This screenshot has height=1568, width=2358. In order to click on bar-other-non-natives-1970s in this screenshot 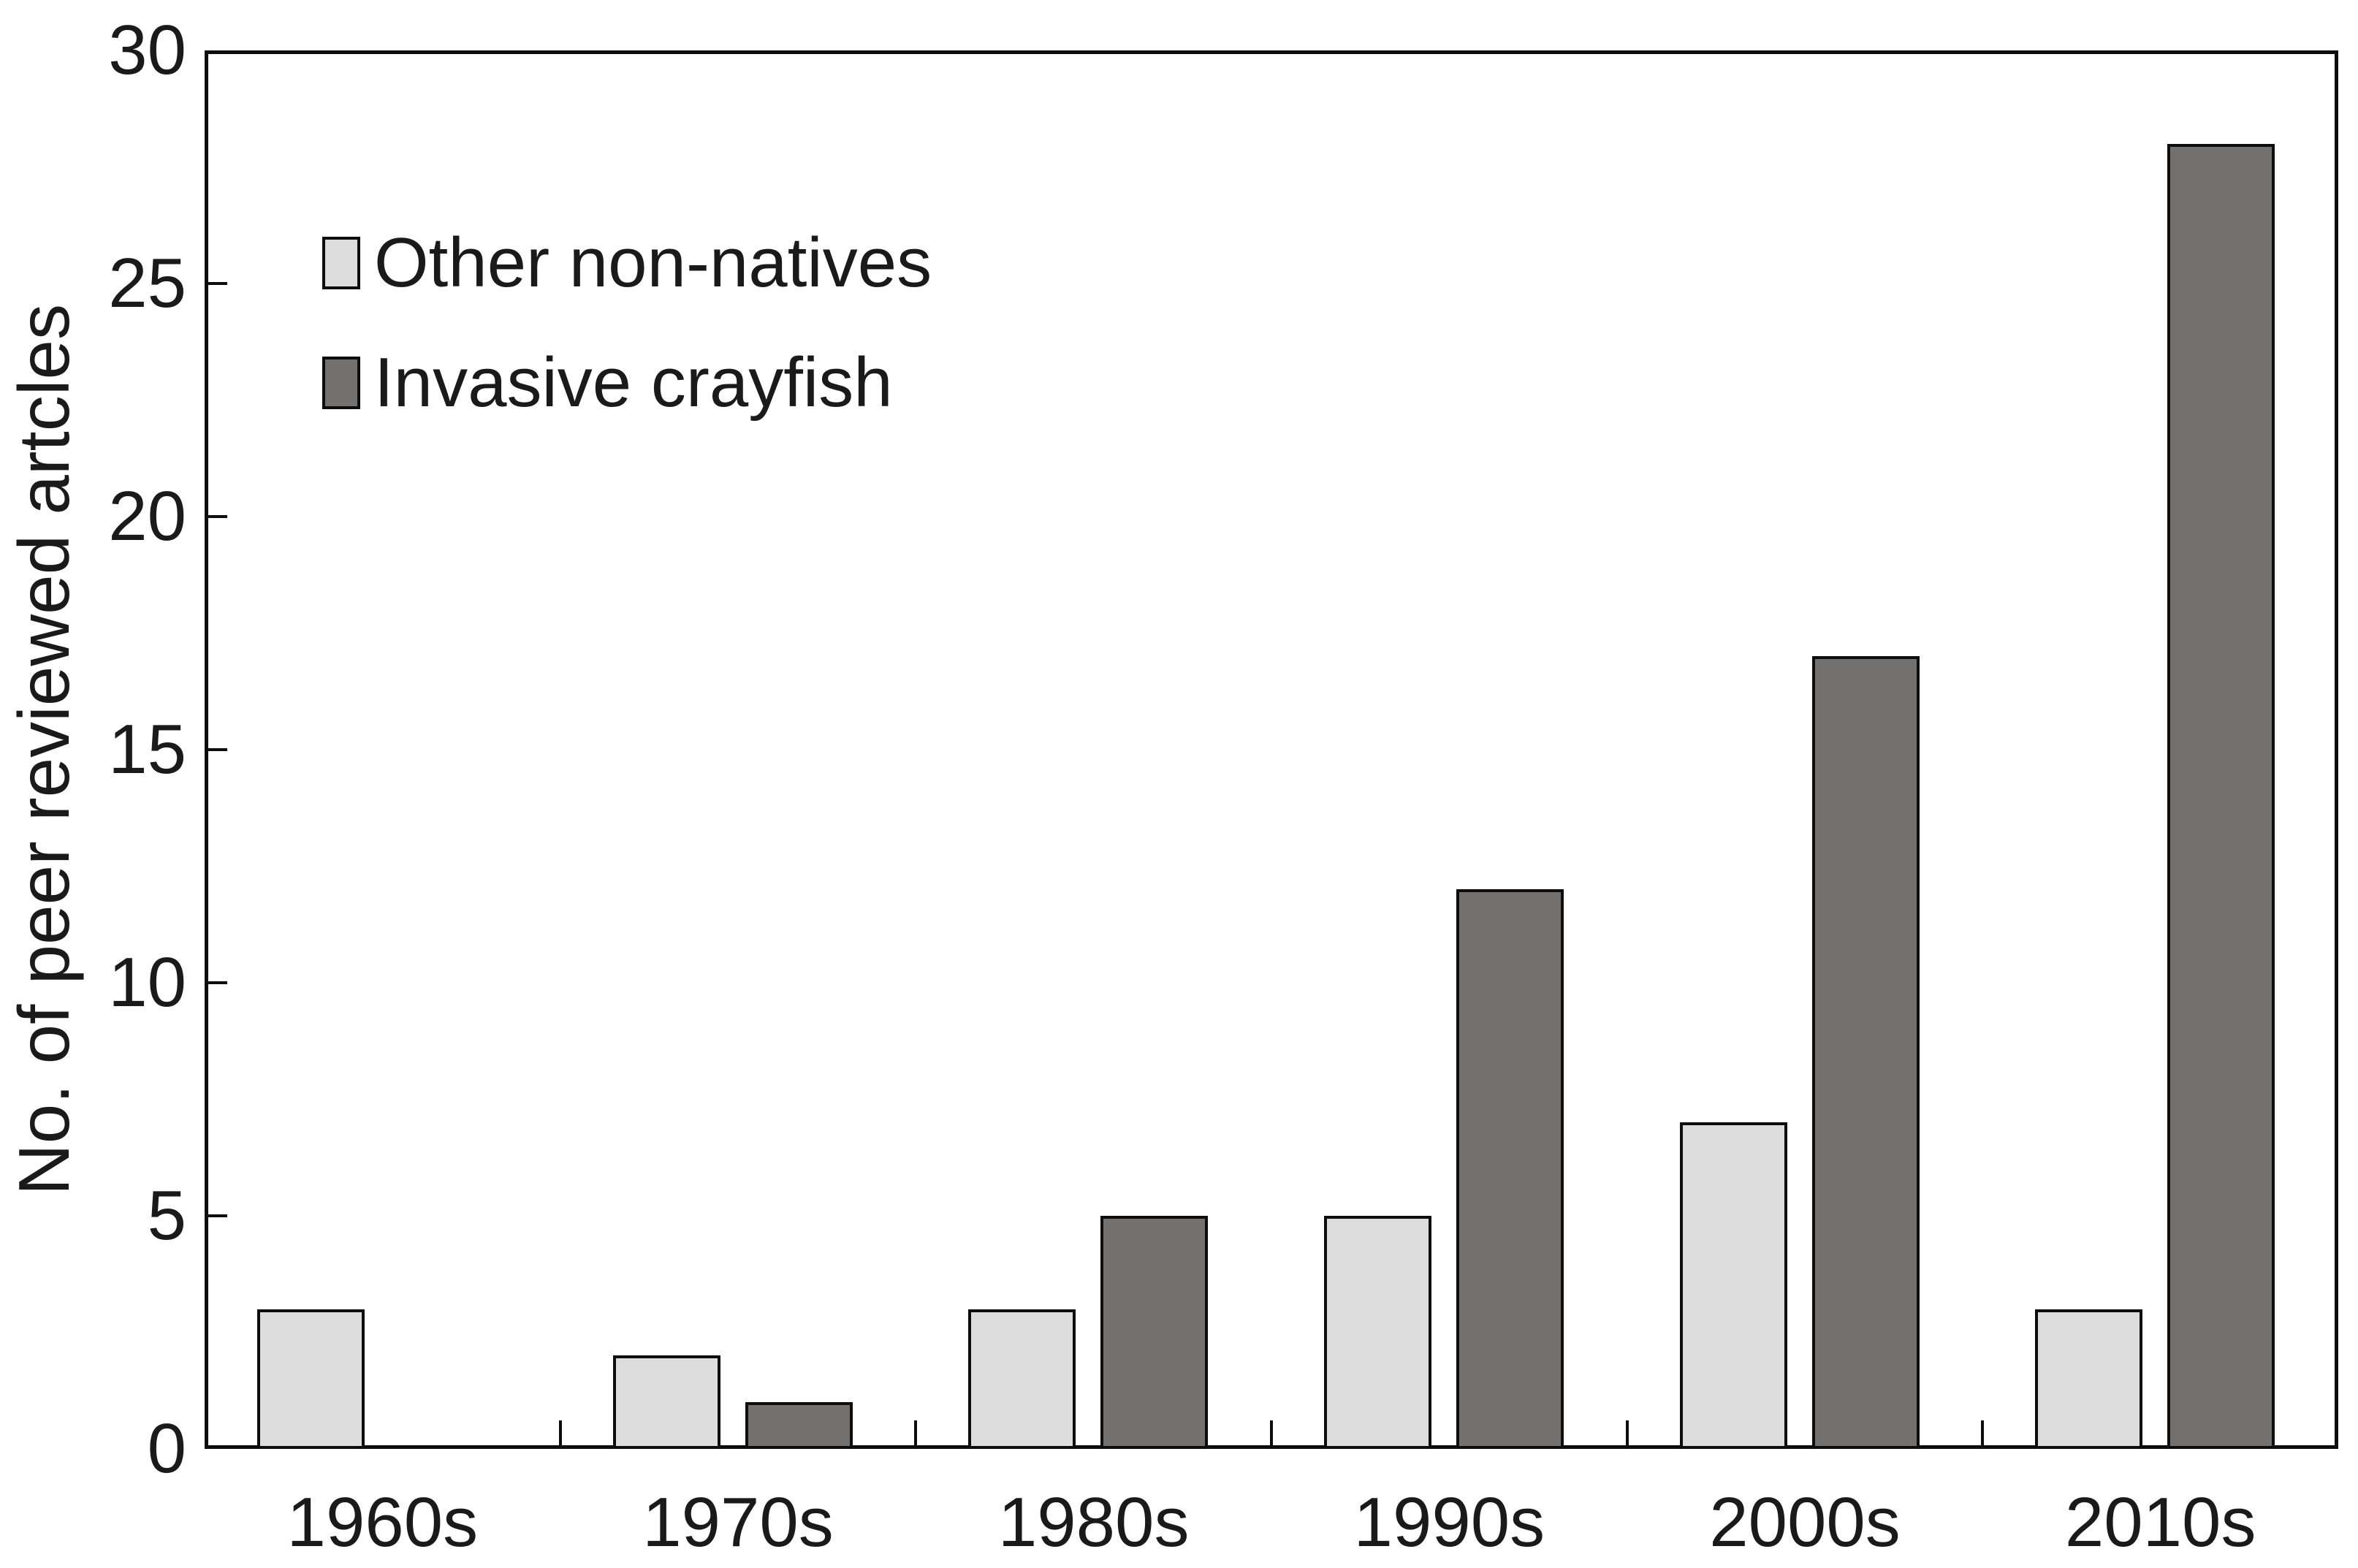, I will do `click(666, 1402)`.